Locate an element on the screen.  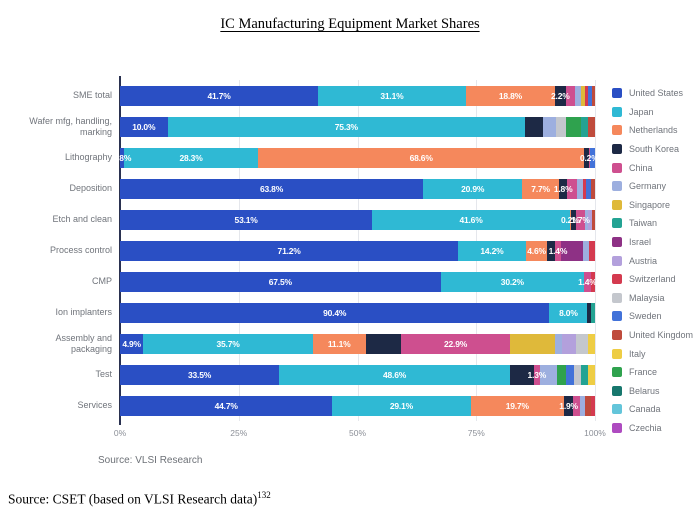
legend-item: United States is located at coordinates (652, 93).